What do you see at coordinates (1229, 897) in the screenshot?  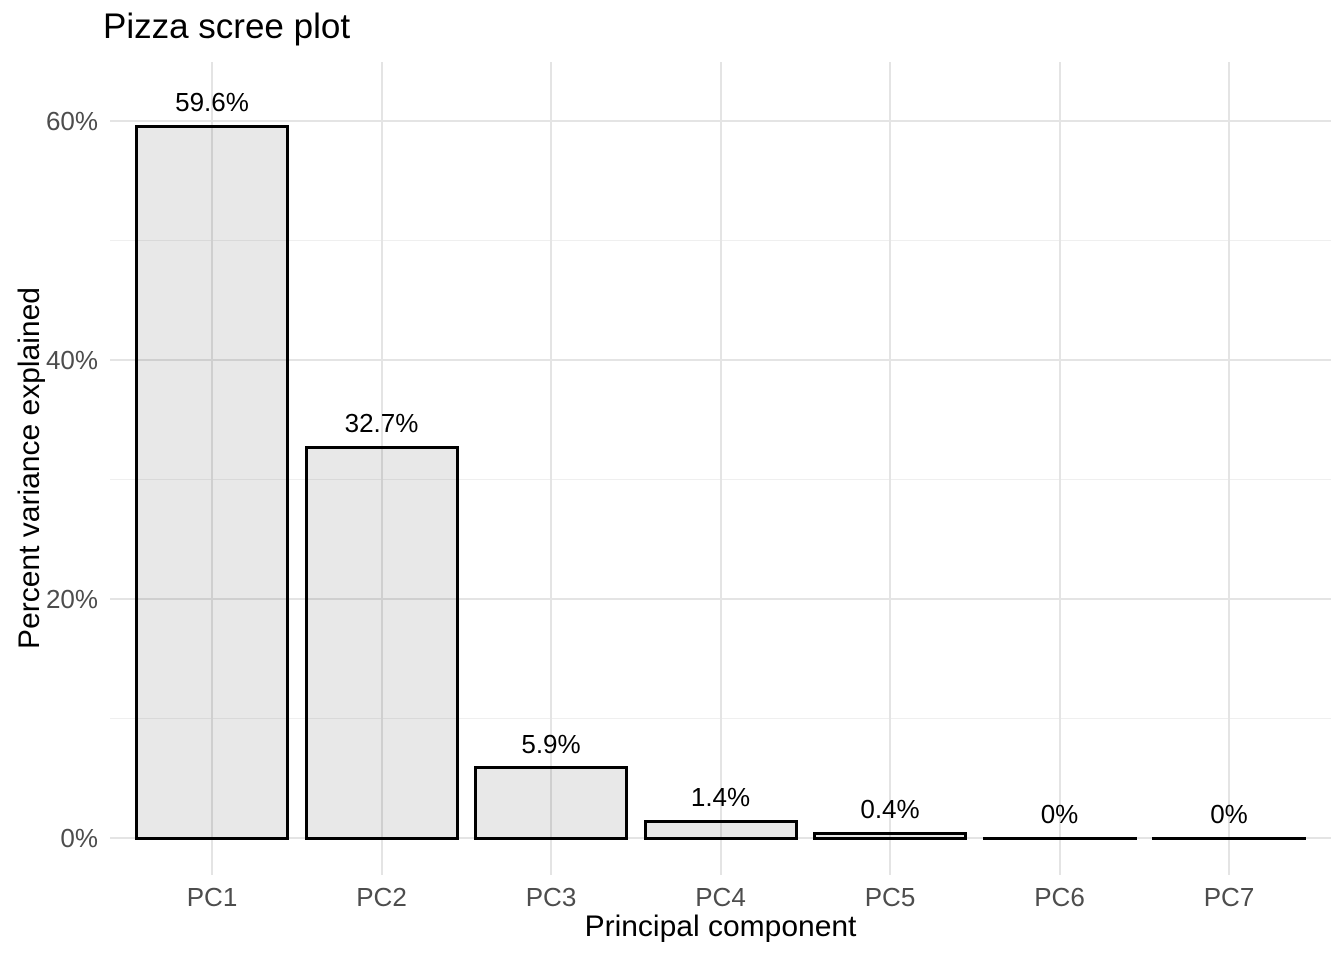 I see `x-tick-label: PC7` at bounding box center [1229, 897].